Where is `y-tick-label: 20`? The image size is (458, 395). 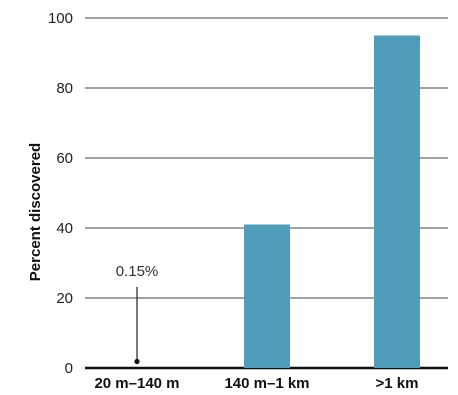 y-tick-label: 20 is located at coordinates (64, 298).